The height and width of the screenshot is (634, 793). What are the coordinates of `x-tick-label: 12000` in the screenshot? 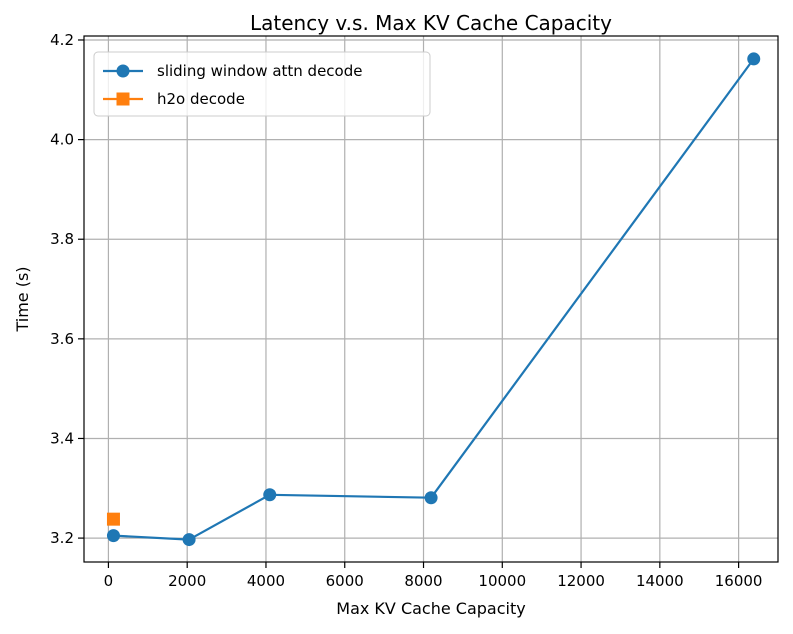 It's located at (581, 581).